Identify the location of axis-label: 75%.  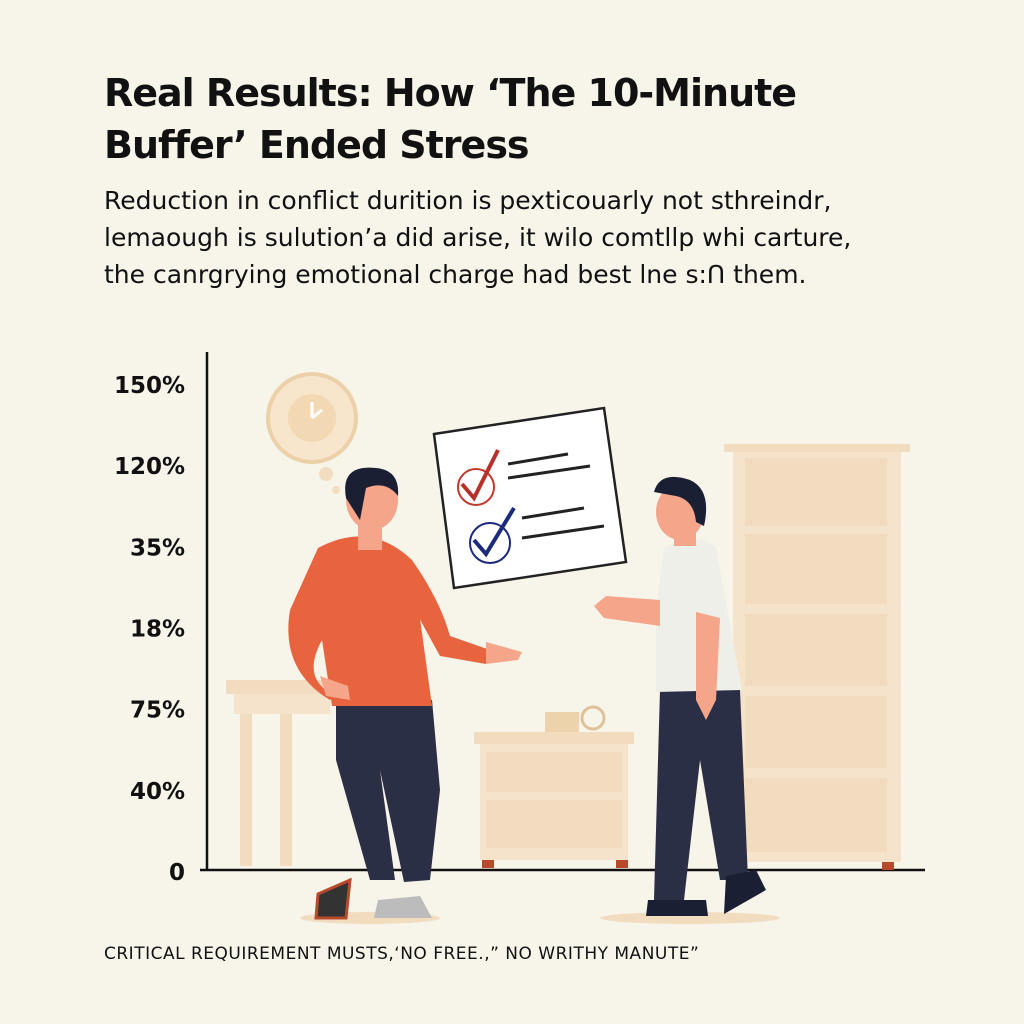
(157, 711).